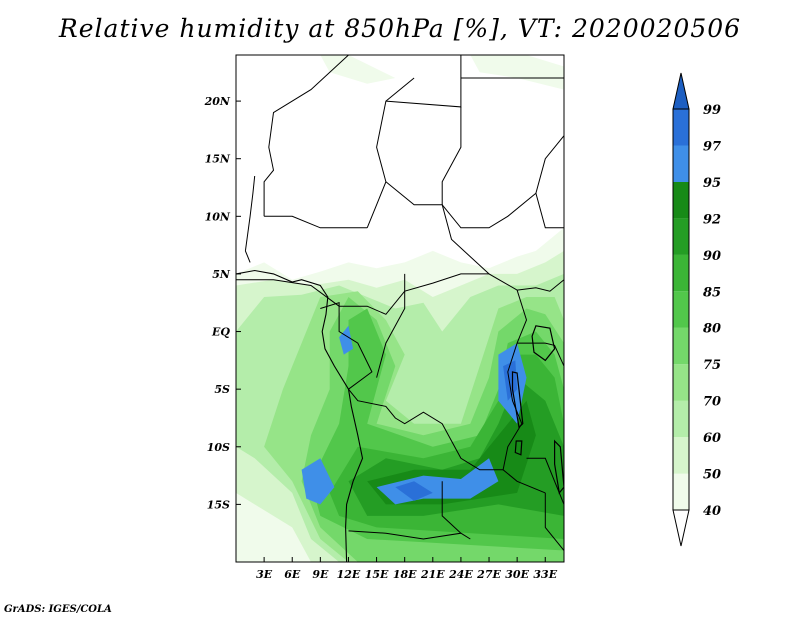  I want to click on lon-tick-label: 6E, so click(292, 574).